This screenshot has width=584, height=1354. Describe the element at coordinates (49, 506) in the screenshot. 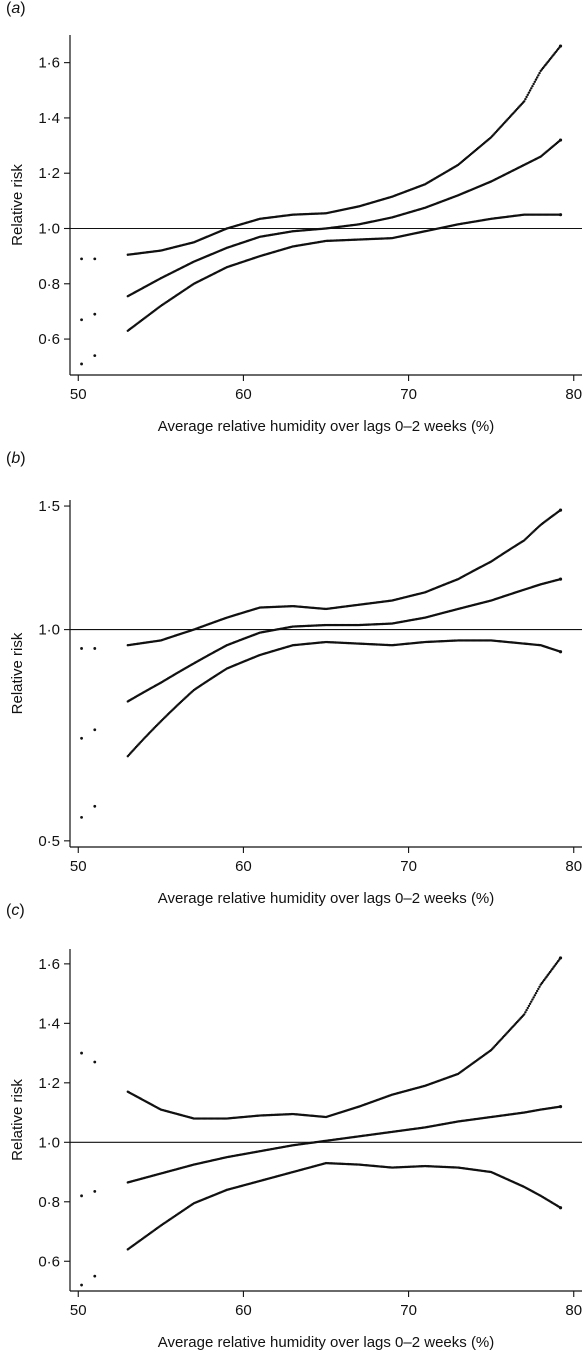

I see `y-tick-label: 1·5` at that location.